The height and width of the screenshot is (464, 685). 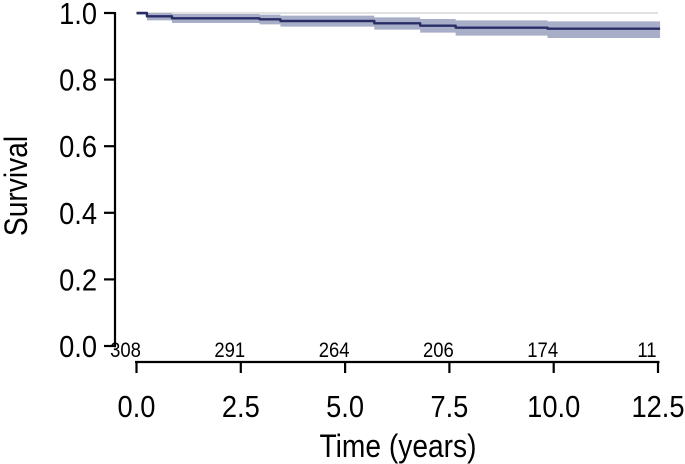 What do you see at coordinates (78, 346) in the screenshot?
I see `y-tick-label: 0.0` at bounding box center [78, 346].